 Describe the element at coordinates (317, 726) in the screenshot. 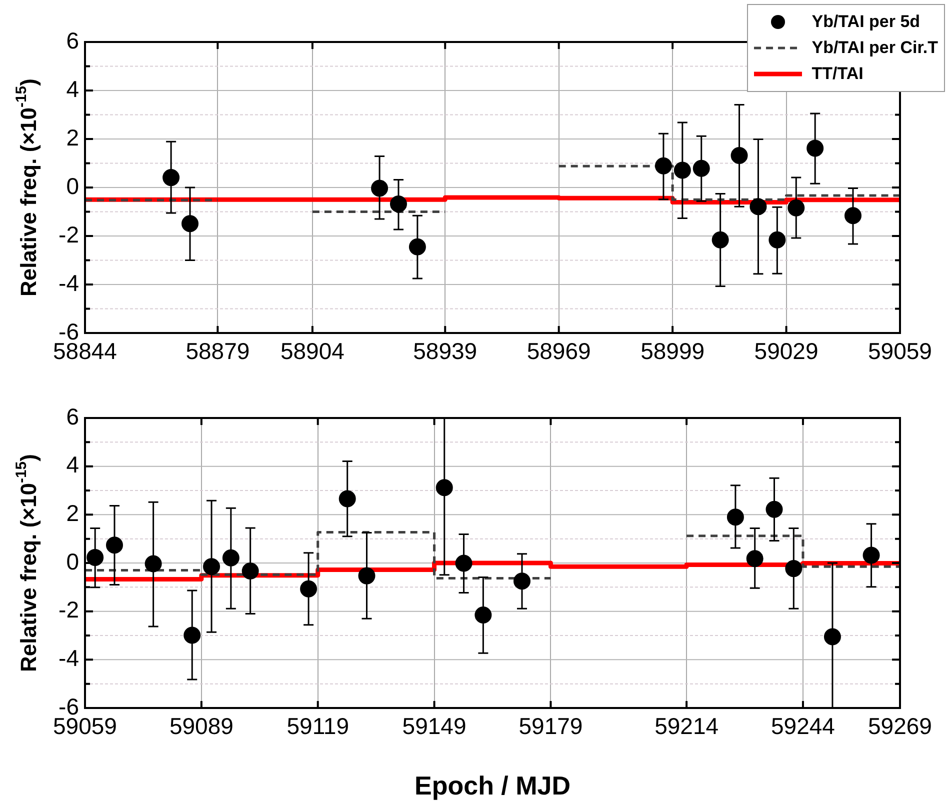

I see `x-tick-label: 59119` at that location.